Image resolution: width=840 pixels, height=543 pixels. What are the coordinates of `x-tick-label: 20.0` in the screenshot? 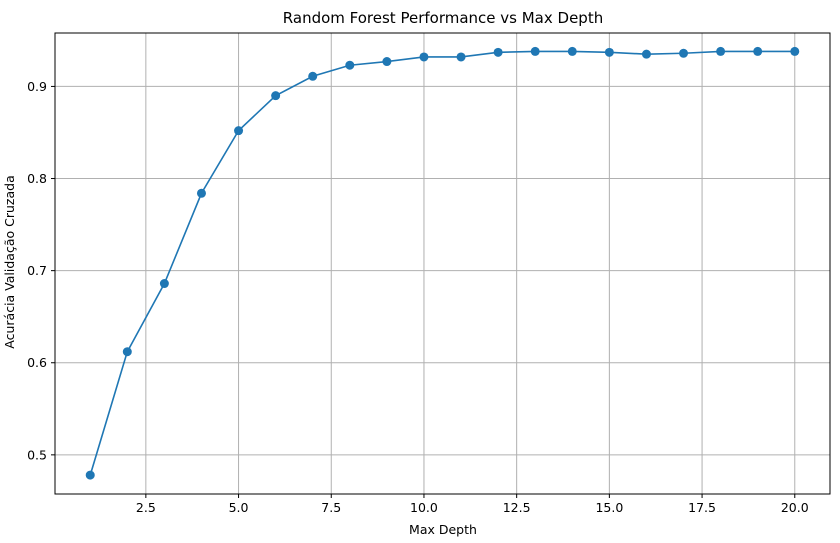 It's located at (795, 507).